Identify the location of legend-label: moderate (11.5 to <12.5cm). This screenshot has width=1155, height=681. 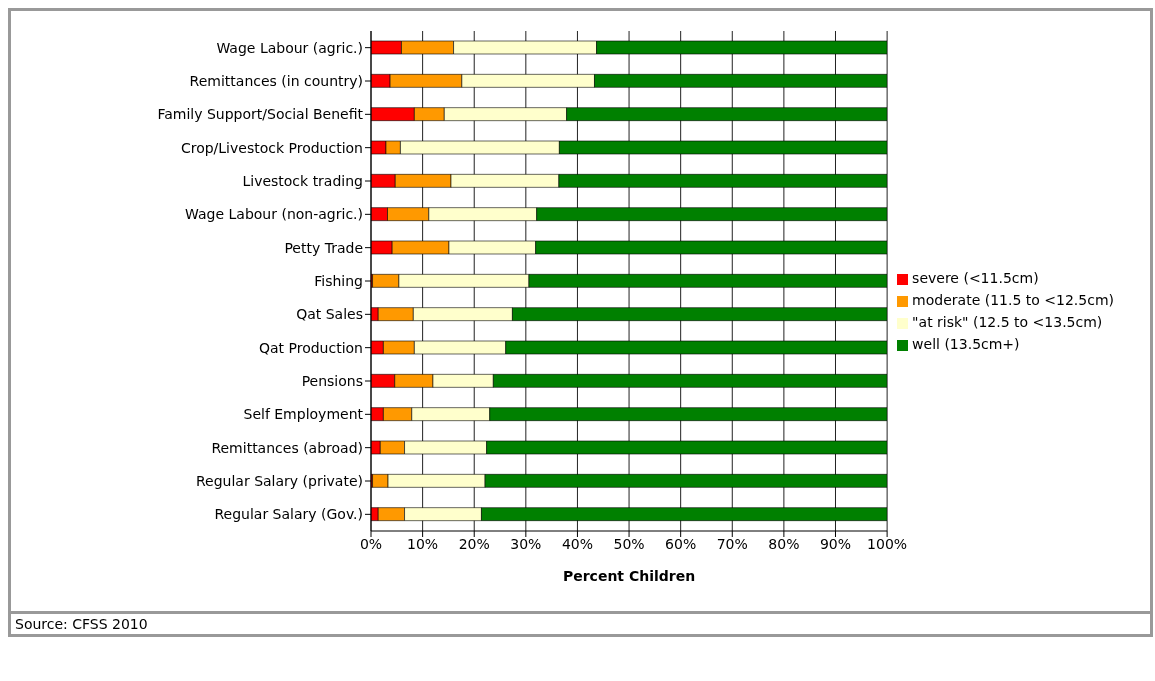
(1013, 300).